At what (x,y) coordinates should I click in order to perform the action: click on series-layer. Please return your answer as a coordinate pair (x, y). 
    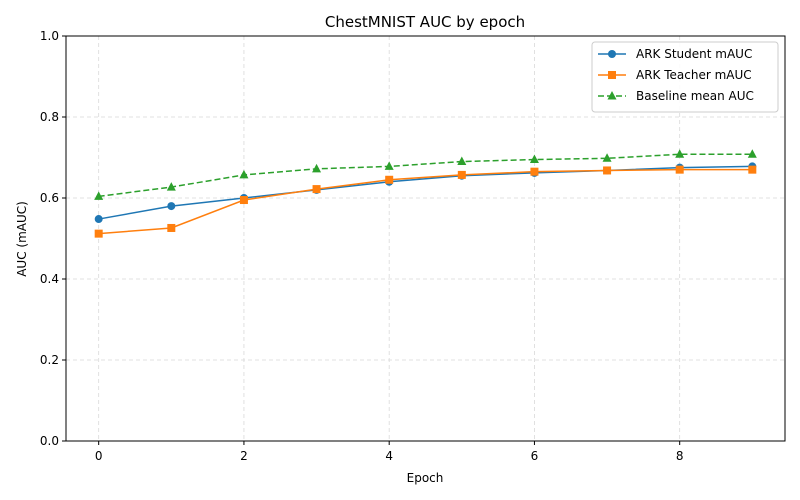
    Looking at the image, I should click on (425, 193).